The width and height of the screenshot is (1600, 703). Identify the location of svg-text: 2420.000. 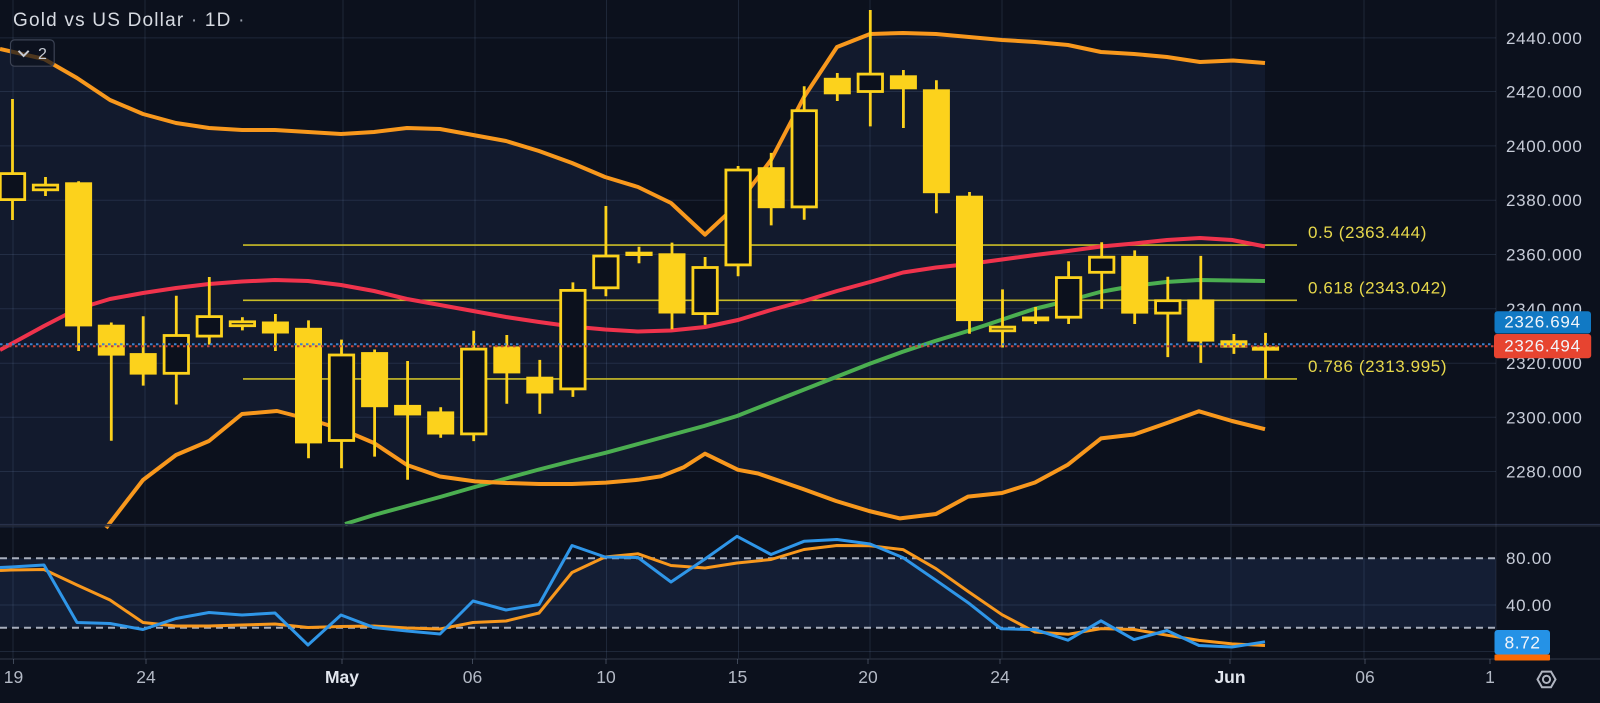
(1544, 92).